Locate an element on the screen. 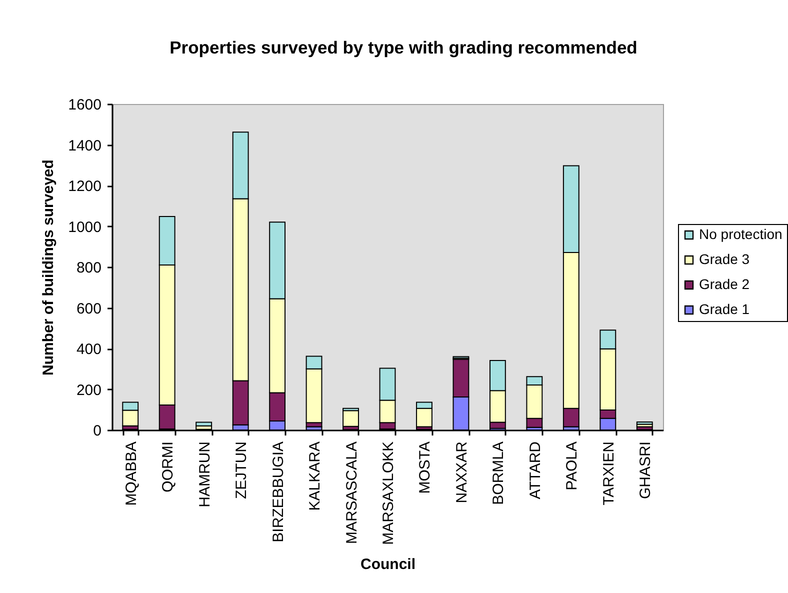  y-tick-label: 1200 is located at coordinates (85, 186).